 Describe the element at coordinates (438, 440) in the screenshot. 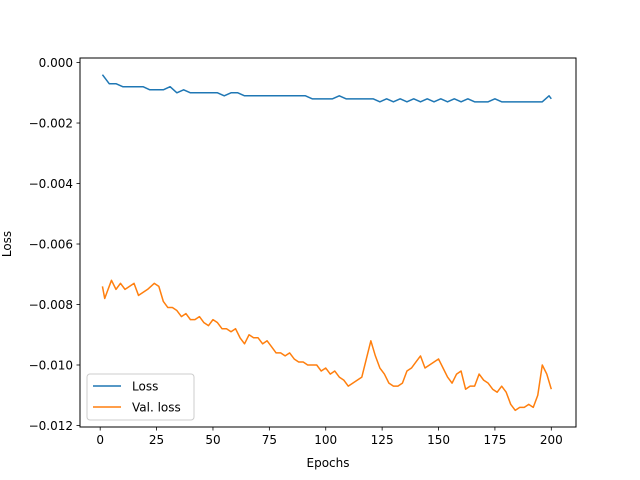

I see `x-tick-label: 150` at that location.